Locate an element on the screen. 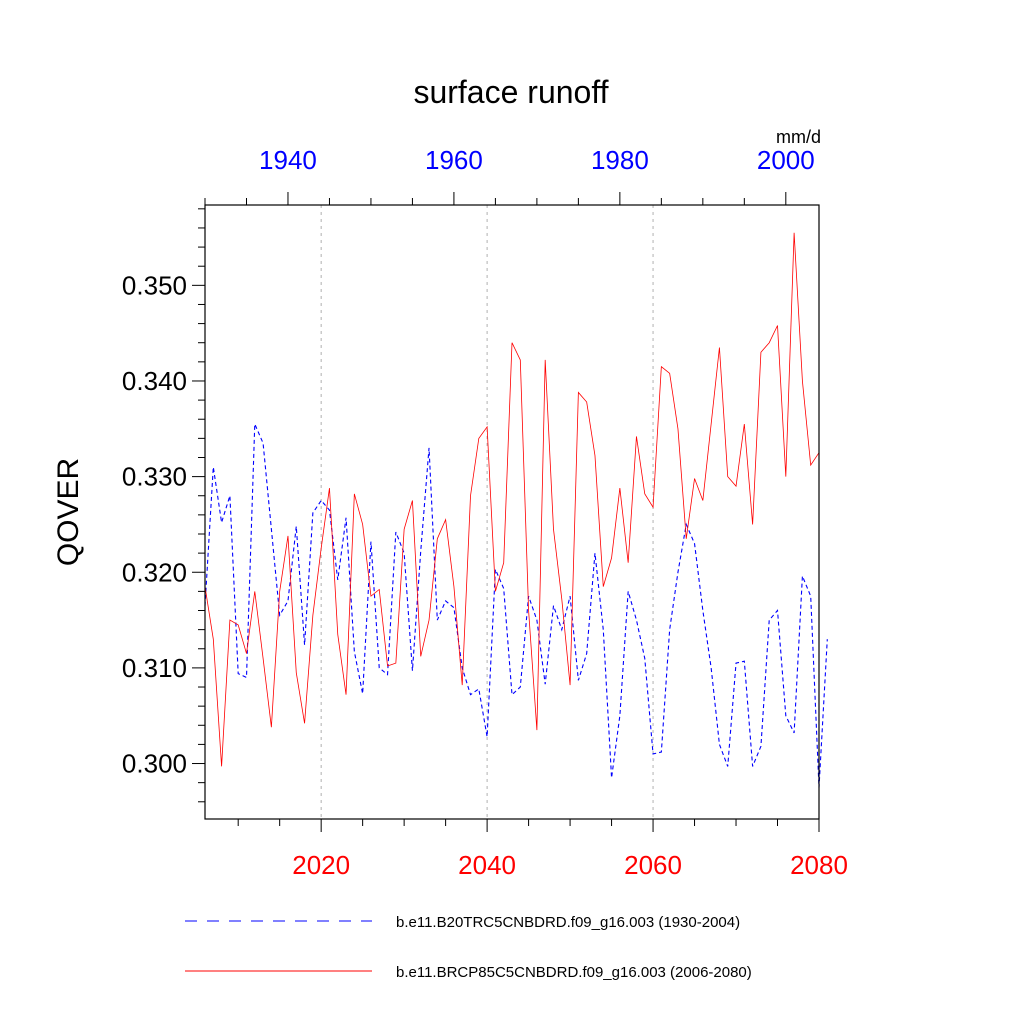 This screenshot has height=1024, width=1024. x-top-tick-label: 1960 is located at coordinates (454, 160).